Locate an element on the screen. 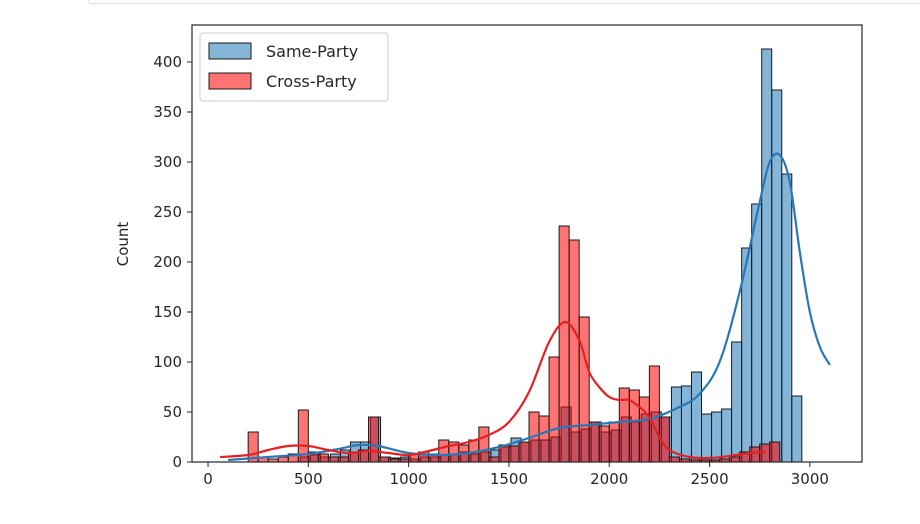  y-axis-label: Count is located at coordinates (123, 244).